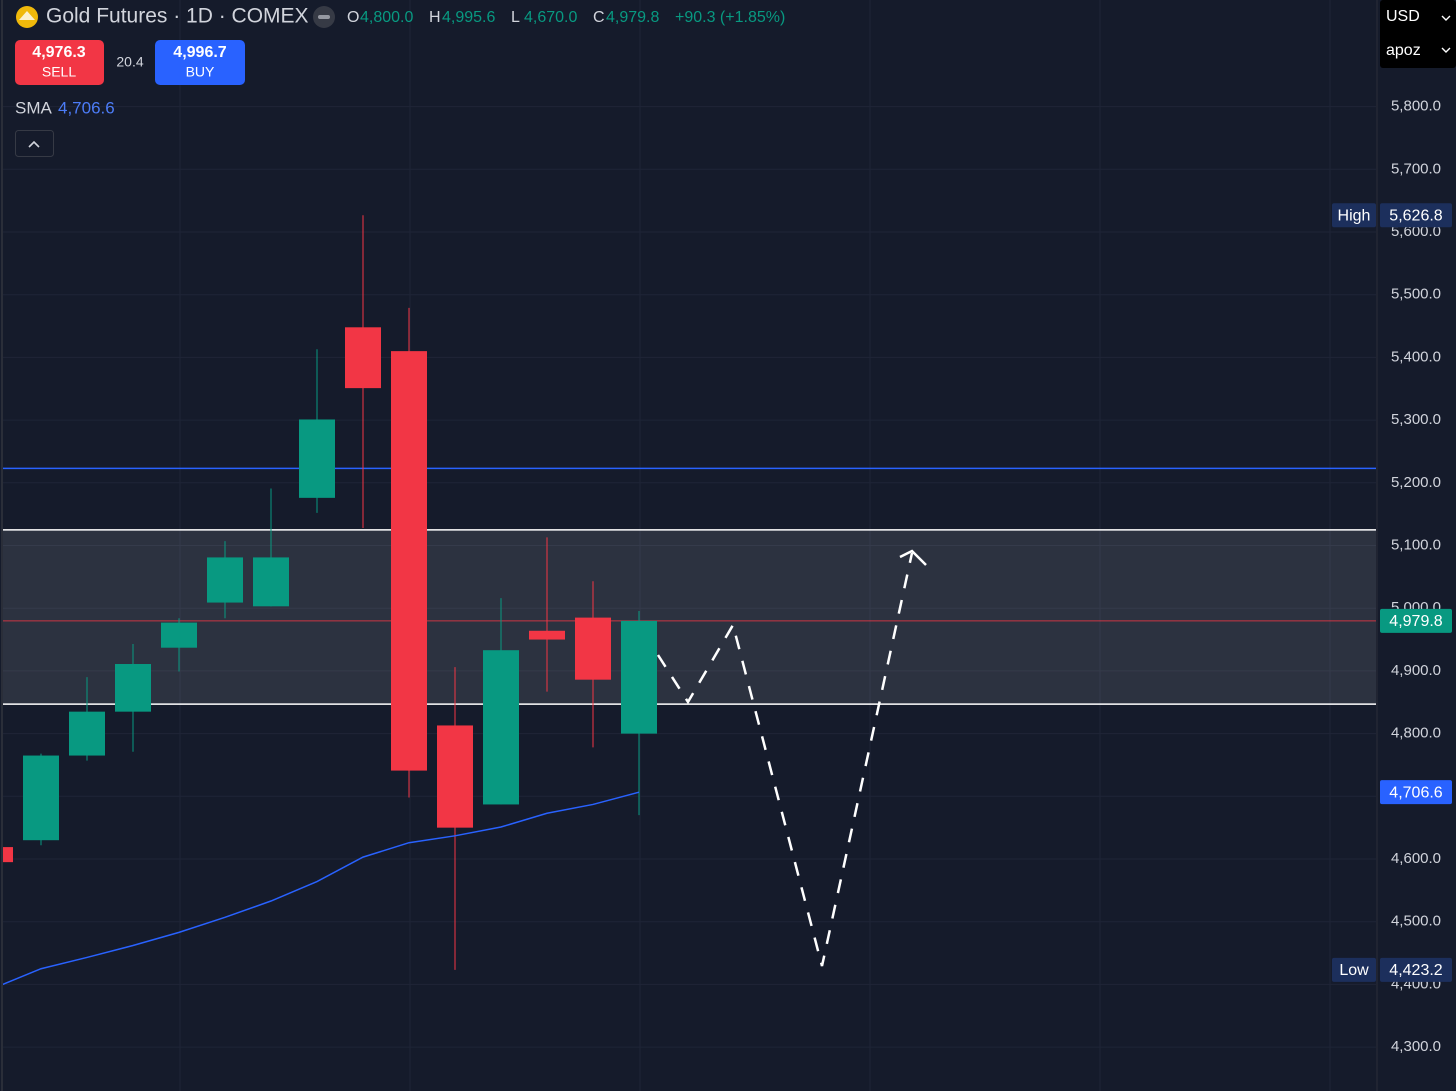 This screenshot has width=1456, height=1091. Describe the element at coordinates (34, 144) in the screenshot. I see `collapse-icon` at that location.